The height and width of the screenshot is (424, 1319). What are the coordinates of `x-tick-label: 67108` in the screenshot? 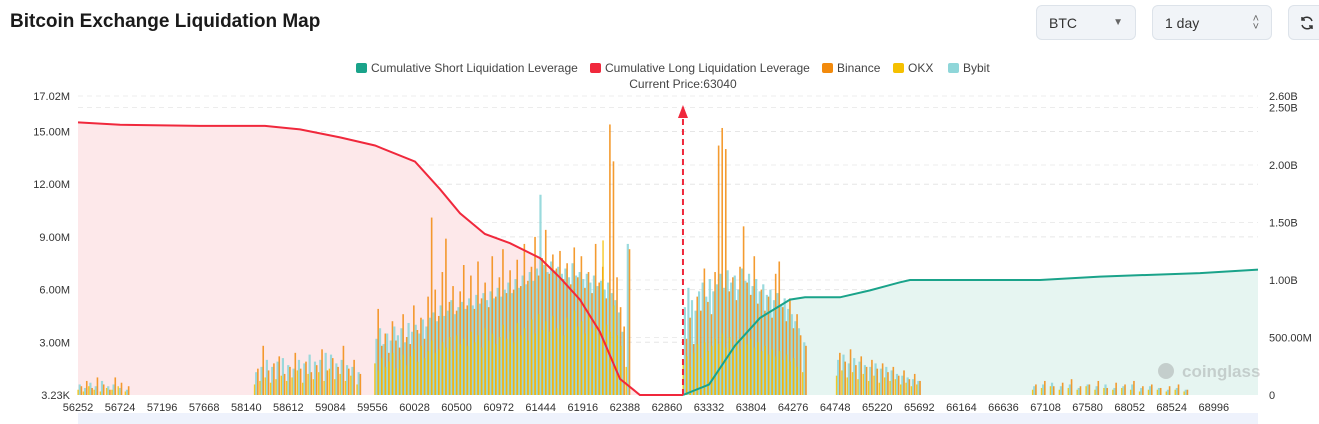 It's located at (1045, 408).